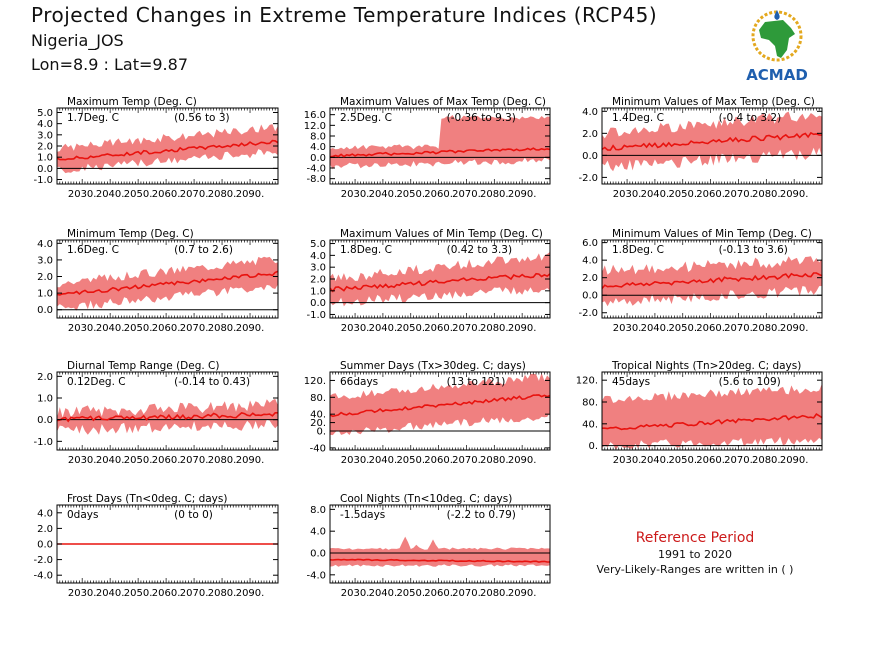  Describe the element at coordinates (362, 515) in the screenshot. I see `mean-change-label: -1.5days` at that location.